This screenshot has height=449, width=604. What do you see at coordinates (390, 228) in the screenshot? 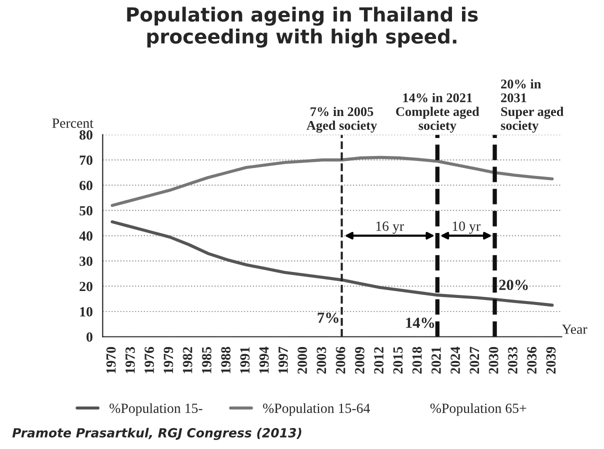
I see `annotation: 16 yr` at bounding box center [390, 228].